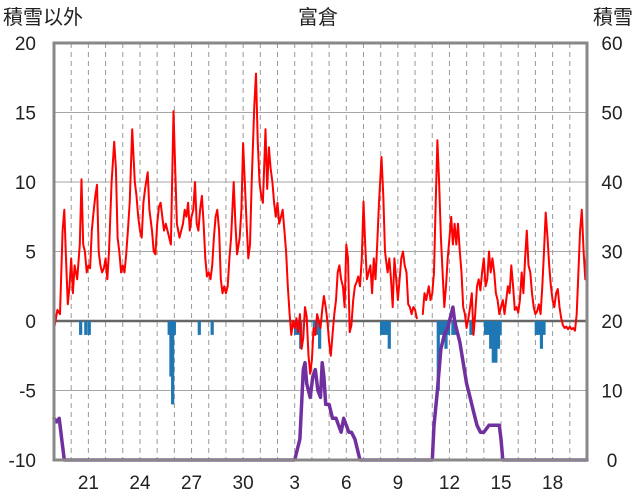 The image size is (636, 501). I want to click on right-tick-labels: 60 50 40 30 20 10 0, so click(611, 253).